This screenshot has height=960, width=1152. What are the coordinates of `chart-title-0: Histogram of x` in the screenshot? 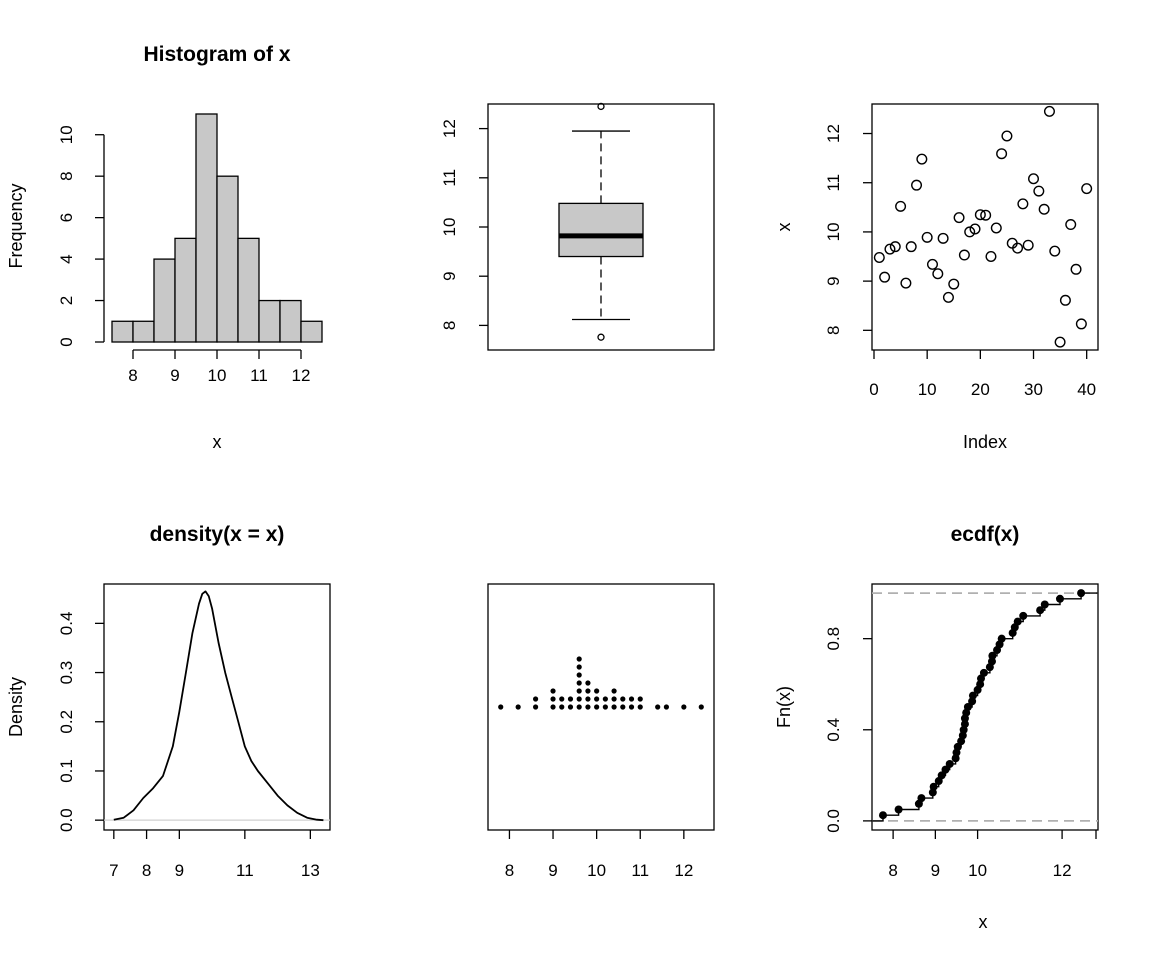 It's located at (216, 54).